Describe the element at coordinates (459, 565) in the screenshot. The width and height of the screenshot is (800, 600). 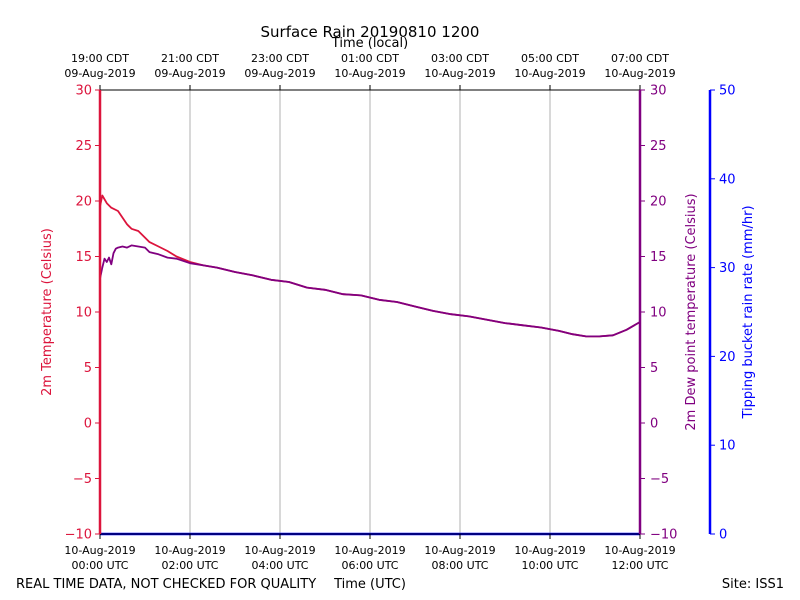
I see `x-tick-label: 08:00 UTC` at that location.